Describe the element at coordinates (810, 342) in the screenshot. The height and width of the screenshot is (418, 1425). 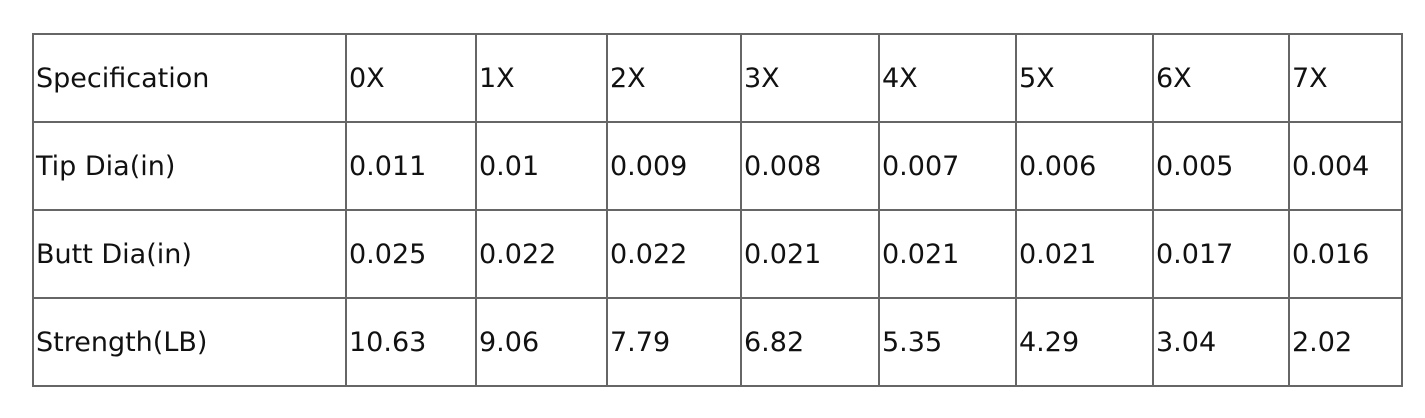
I see `table-cell: 6.82` at that location.